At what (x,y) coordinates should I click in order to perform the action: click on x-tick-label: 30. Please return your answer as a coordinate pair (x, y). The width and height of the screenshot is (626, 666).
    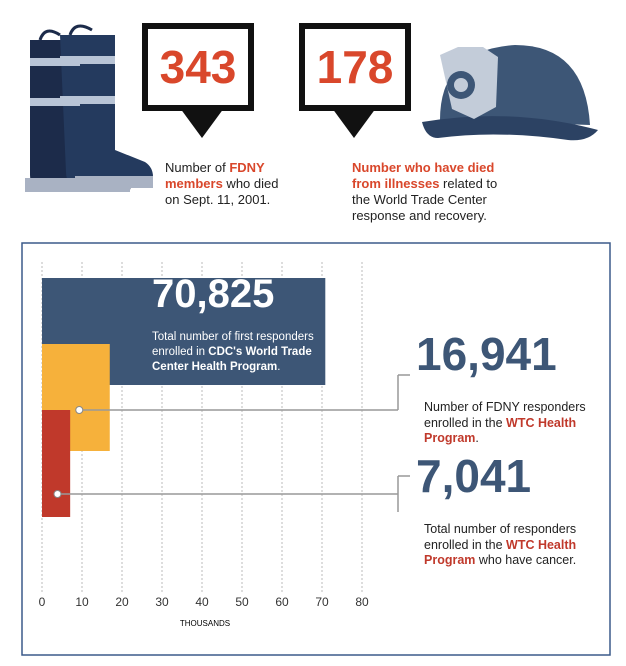
    Looking at the image, I should click on (162, 602).